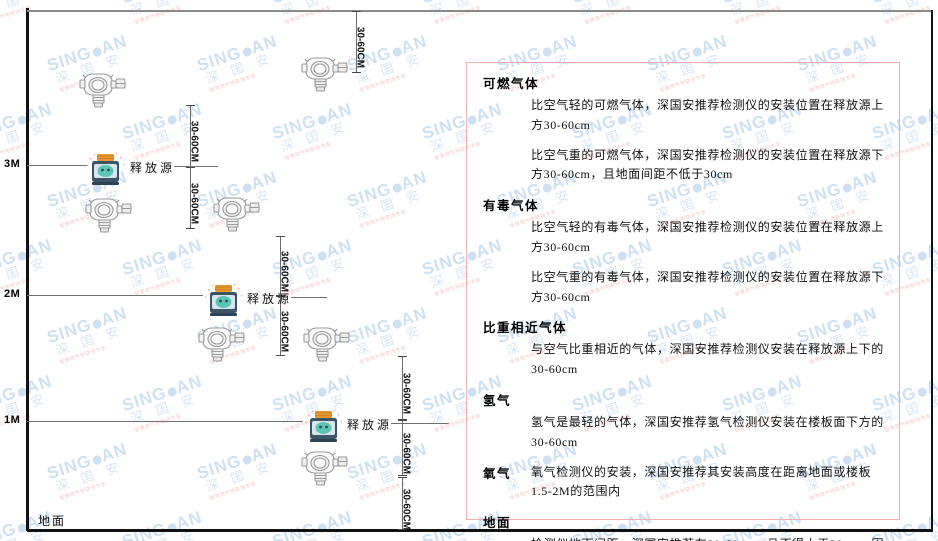 This screenshot has width=938, height=541. I want to click on guideline-heading: 氧气, so click(497, 473).